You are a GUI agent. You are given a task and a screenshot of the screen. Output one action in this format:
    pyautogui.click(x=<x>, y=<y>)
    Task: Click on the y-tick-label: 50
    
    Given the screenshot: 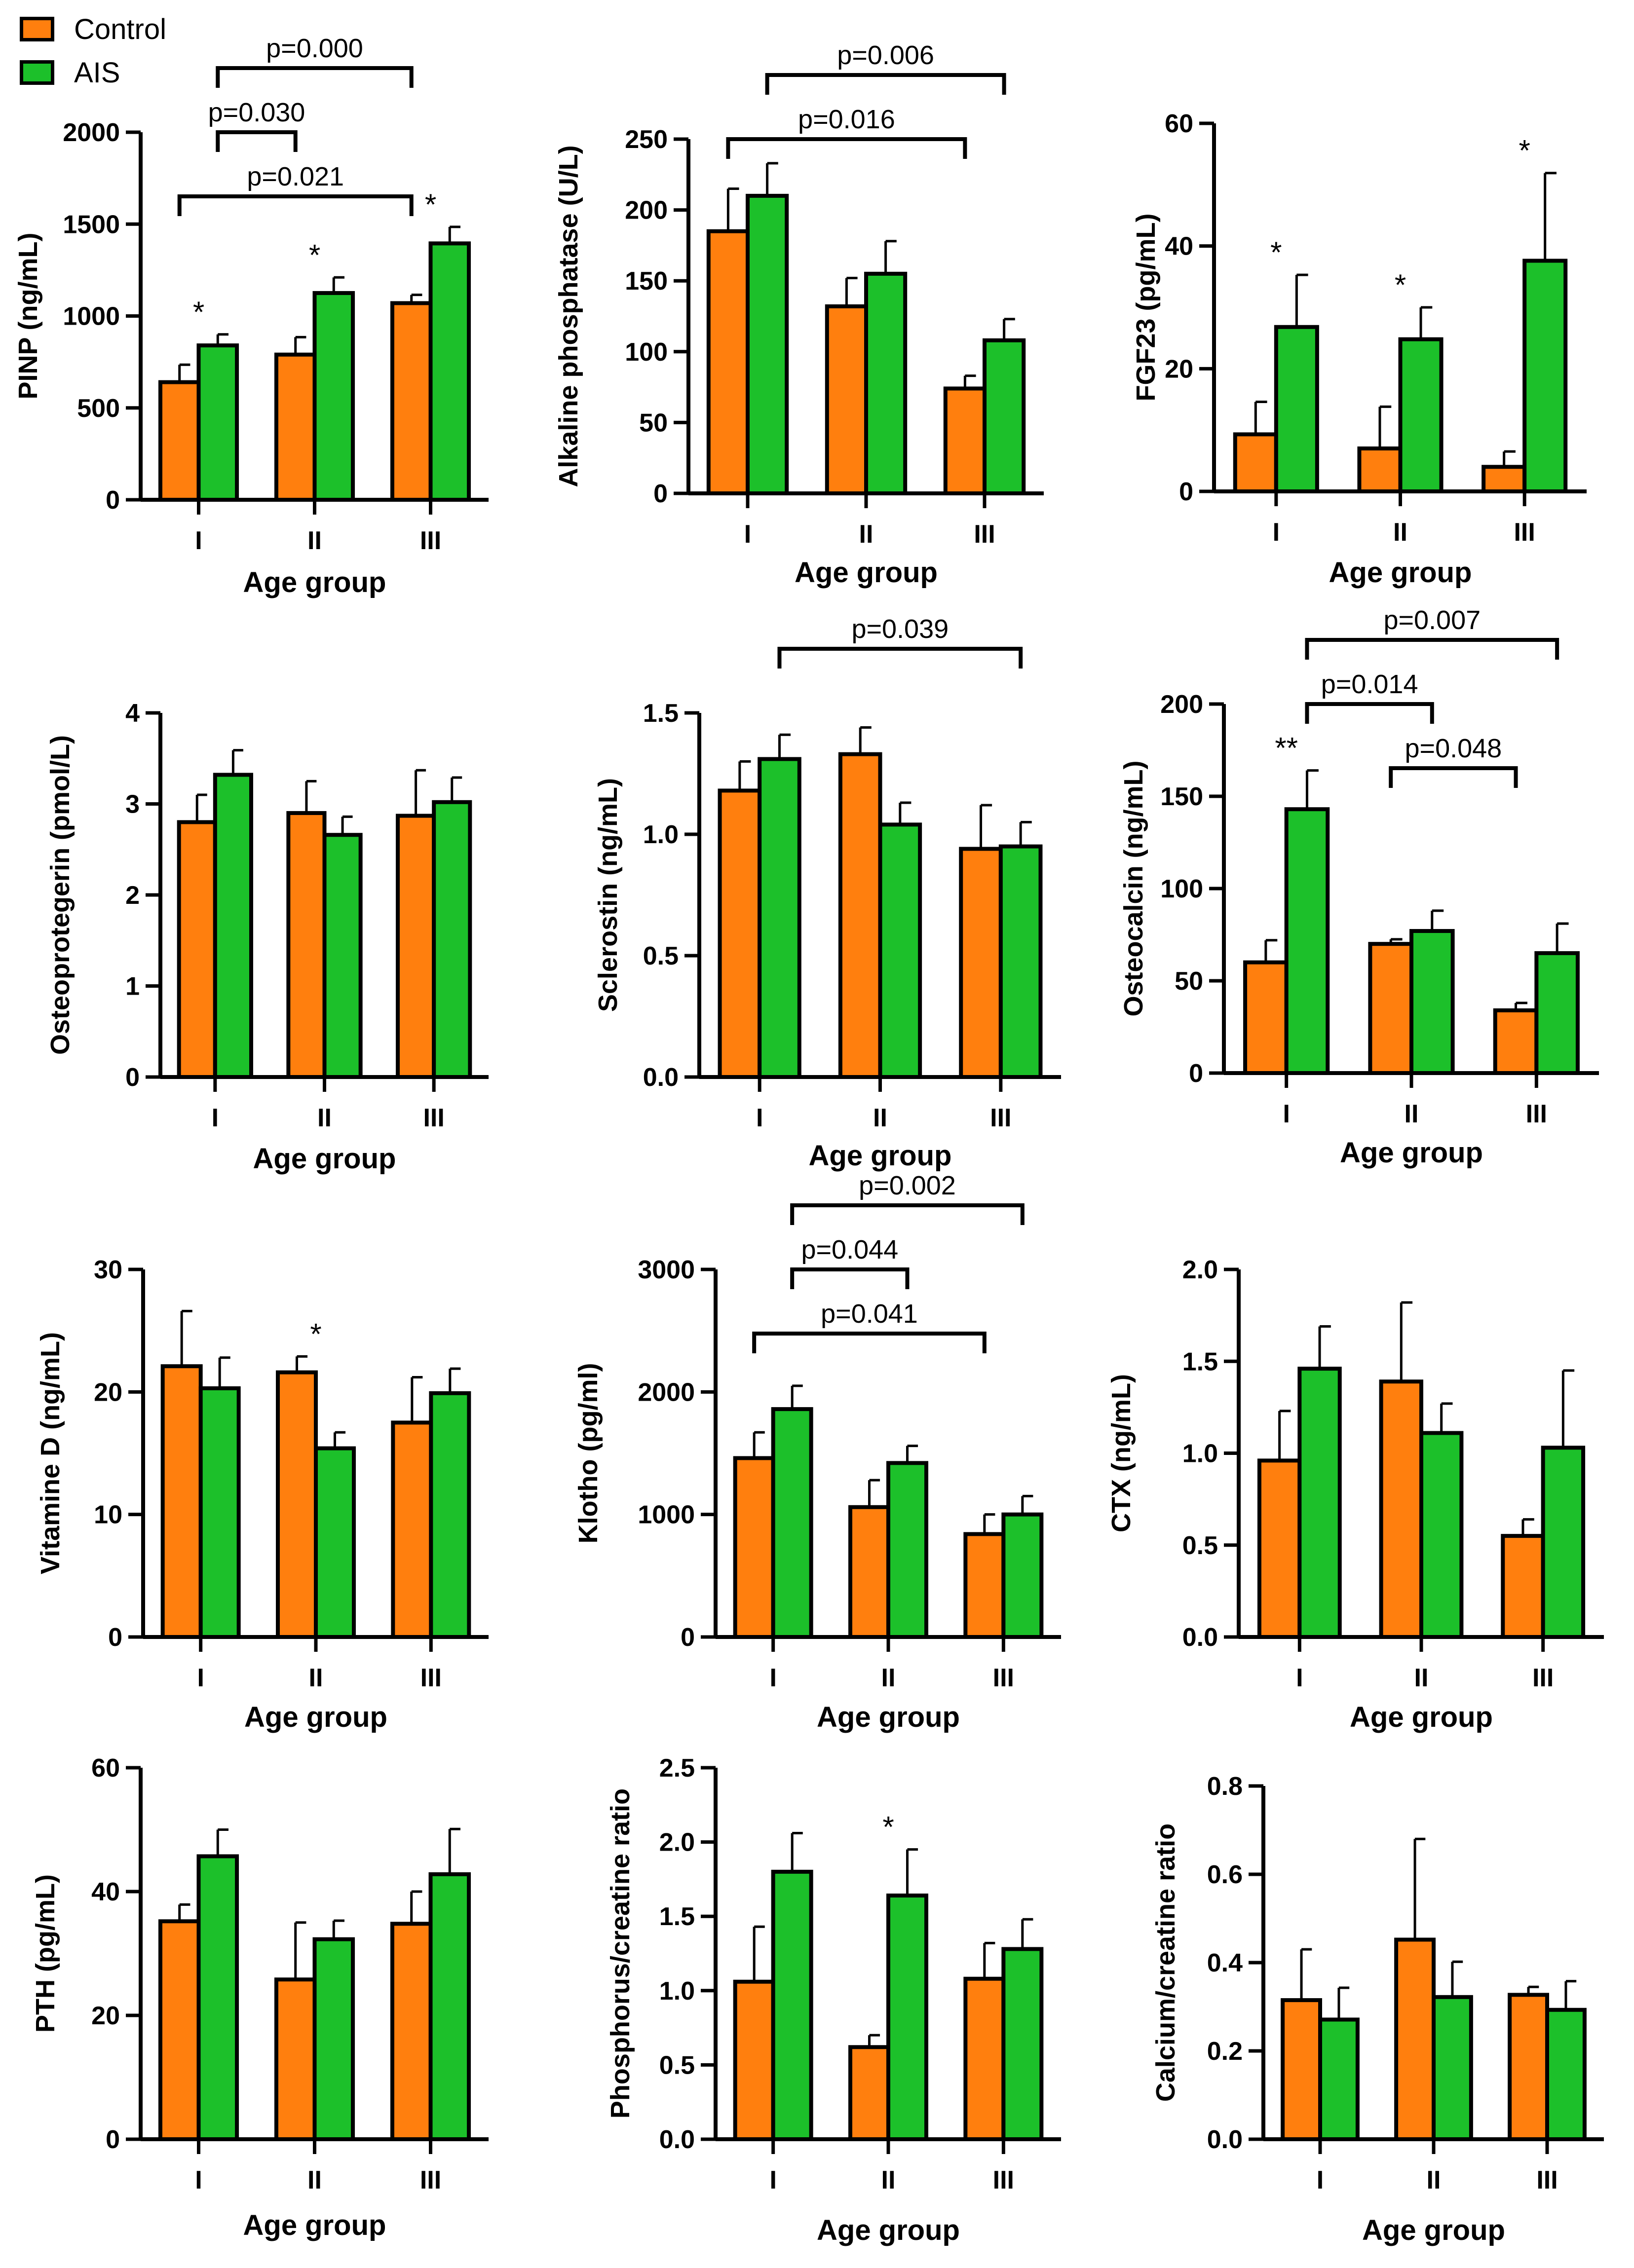 What is the action you would take?
    pyautogui.click(x=1189, y=981)
    